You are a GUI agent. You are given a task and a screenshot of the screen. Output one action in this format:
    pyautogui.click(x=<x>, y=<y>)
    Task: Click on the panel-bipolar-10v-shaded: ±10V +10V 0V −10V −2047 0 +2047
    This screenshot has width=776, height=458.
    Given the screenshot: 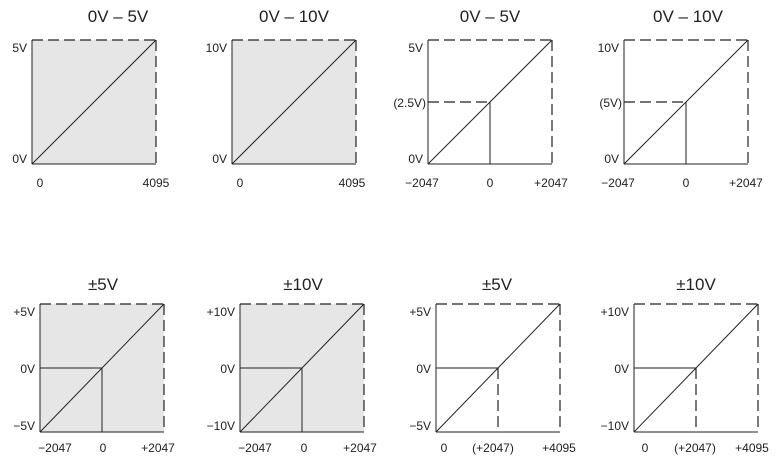 What is the action you would take?
    pyautogui.click(x=292, y=365)
    